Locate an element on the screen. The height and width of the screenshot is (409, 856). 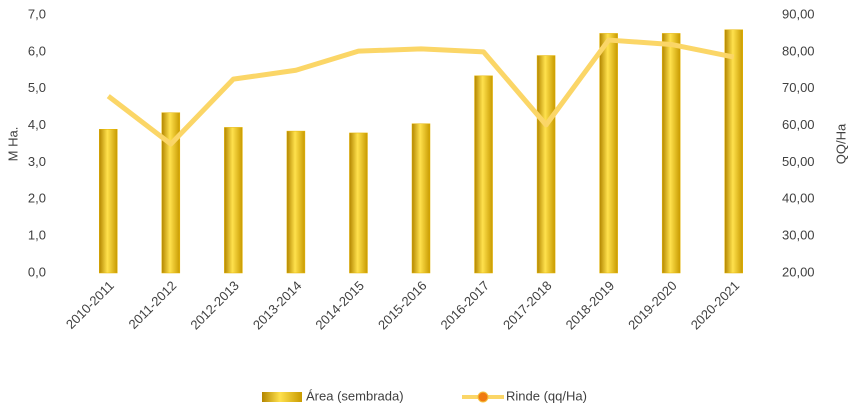
legend-label: Área (sembrada) is located at coordinates (355, 395).